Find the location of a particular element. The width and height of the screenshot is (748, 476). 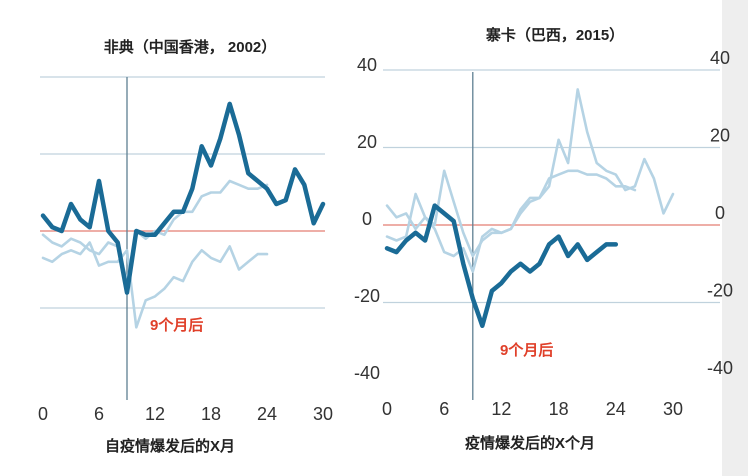

x-axis-label: 疫情爆发后的X个月 is located at coordinates (530, 443).